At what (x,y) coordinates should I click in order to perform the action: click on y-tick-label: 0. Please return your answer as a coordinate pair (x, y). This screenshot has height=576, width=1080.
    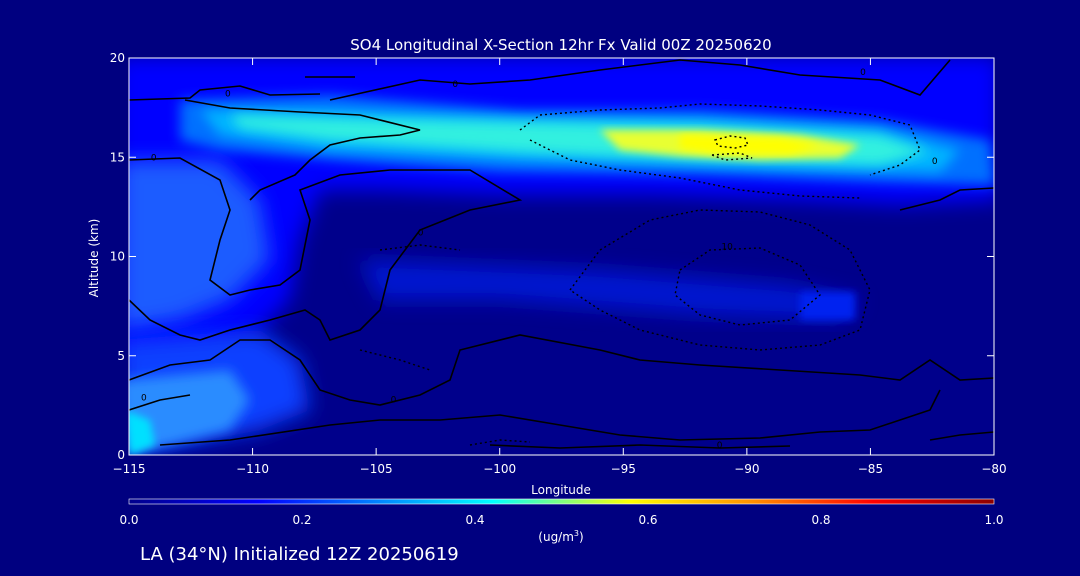
    Looking at the image, I should click on (121, 455).